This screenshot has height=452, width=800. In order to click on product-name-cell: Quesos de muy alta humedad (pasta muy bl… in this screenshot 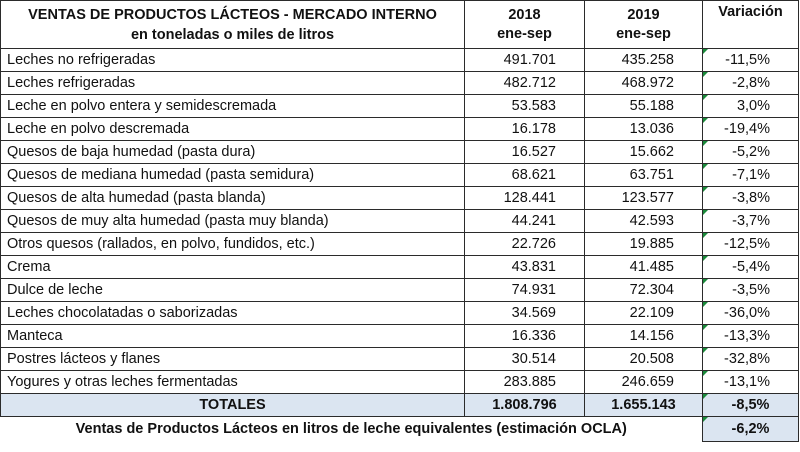, I will do `click(232, 221)`.